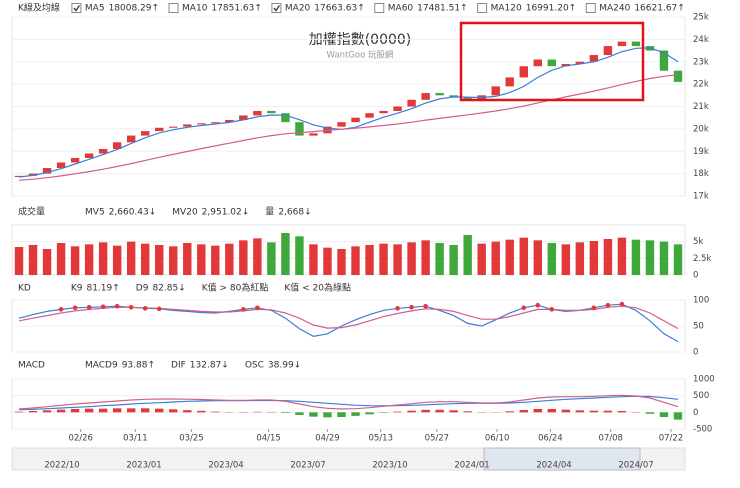  I want to click on x-tick-label: 05/13, so click(380, 439).